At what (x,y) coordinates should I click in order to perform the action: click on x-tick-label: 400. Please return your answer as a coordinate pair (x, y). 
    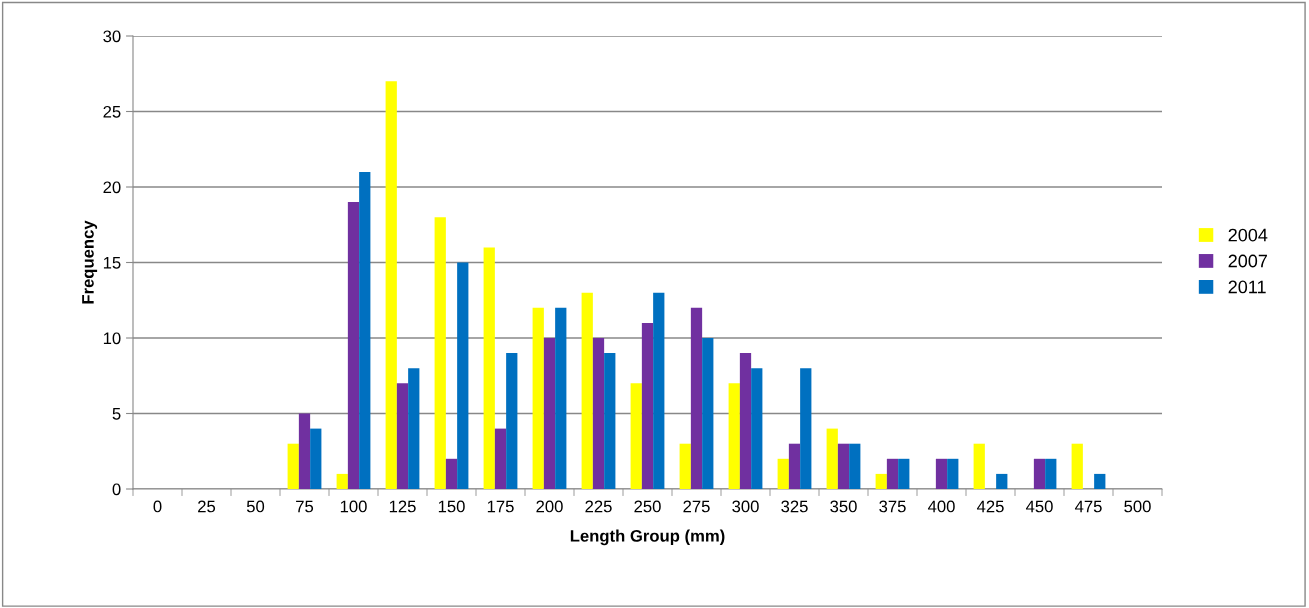
    Looking at the image, I should click on (941, 506).